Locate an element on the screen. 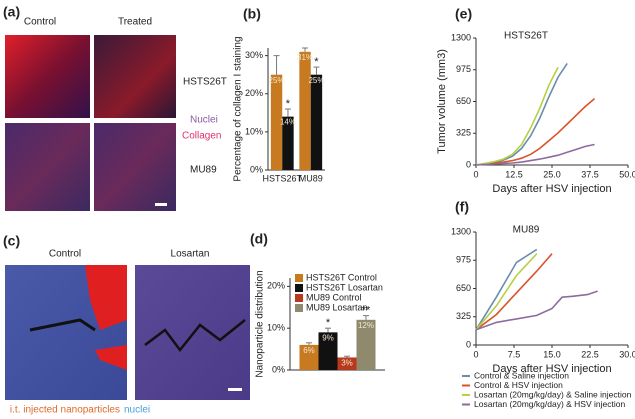 This screenshot has width=635, height=419. value-label: 9% is located at coordinates (328, 337).